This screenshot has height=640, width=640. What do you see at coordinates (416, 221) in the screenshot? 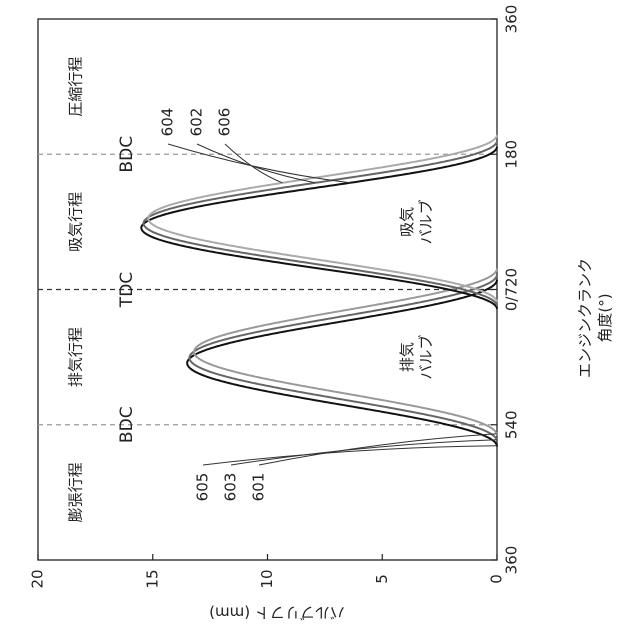
I see `valve-label: 吸気バルブ` at bounding box center [416, 221].